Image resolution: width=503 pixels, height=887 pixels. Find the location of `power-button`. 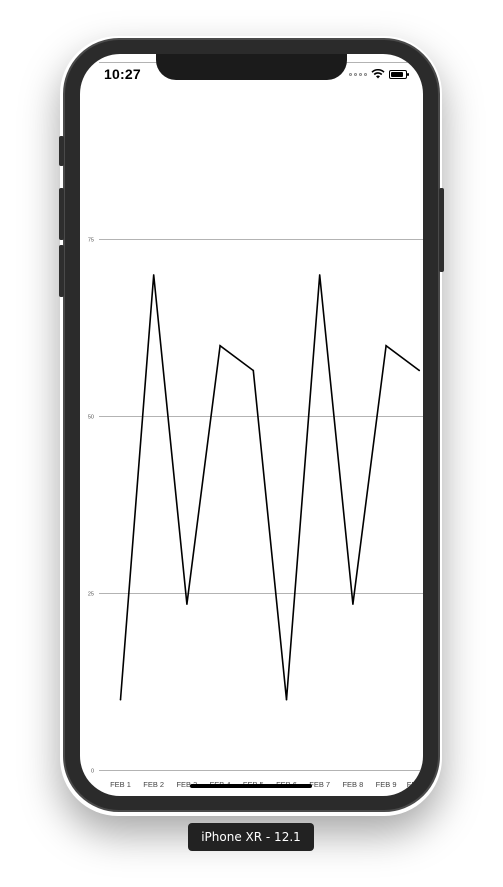

power-button is located at coordinates (441, 230).